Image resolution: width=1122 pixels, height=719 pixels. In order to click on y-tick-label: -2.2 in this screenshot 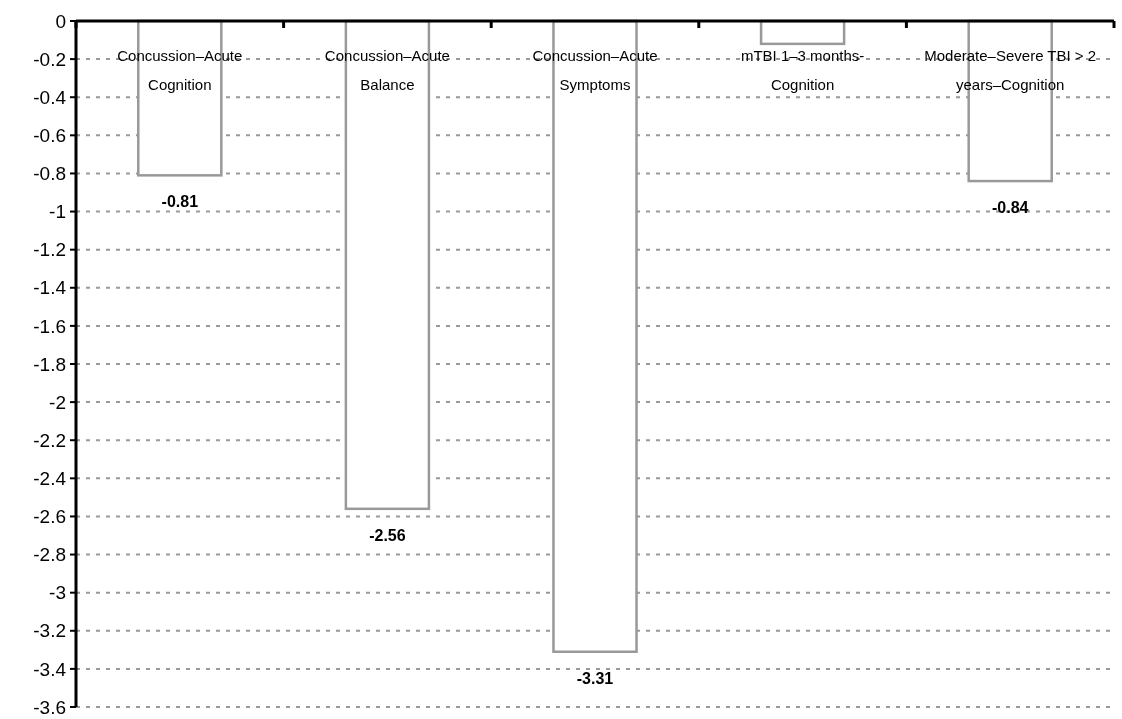, I will do `click(49, 440)`.